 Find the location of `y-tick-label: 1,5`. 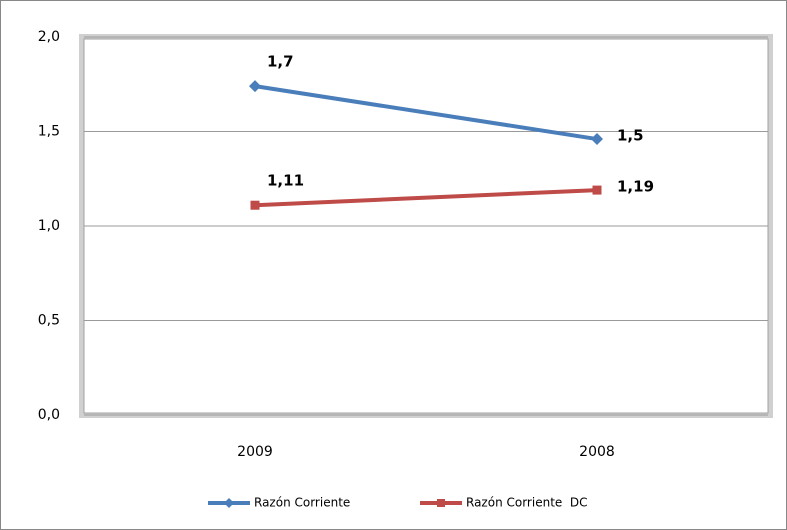

y-tick-label: 1,5 is located at coordinates (49, 132).